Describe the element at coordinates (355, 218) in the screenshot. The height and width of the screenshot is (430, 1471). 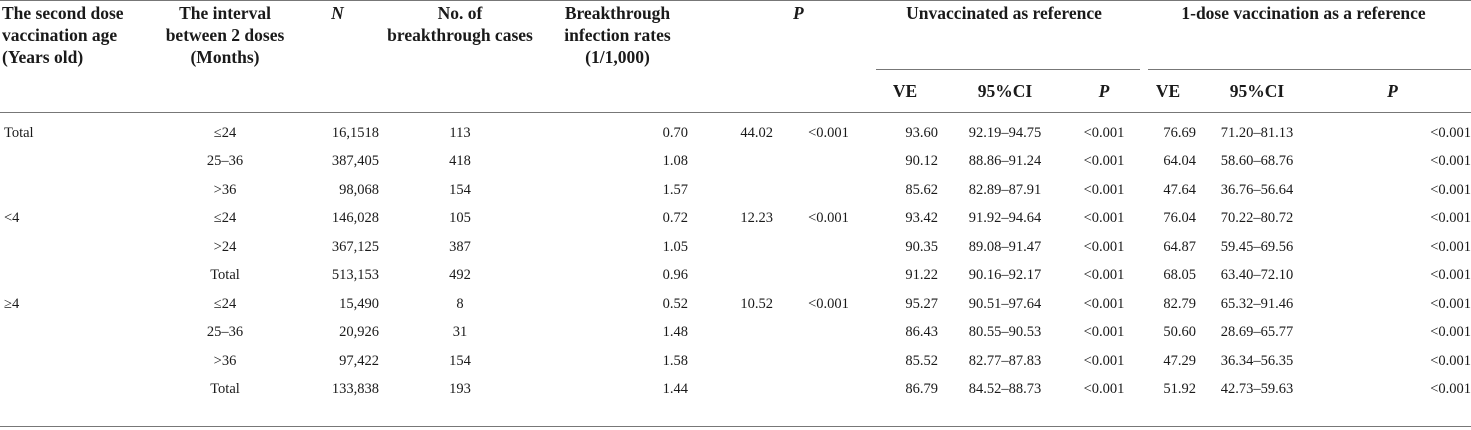
I see `cell-n: 146,028` at that location.